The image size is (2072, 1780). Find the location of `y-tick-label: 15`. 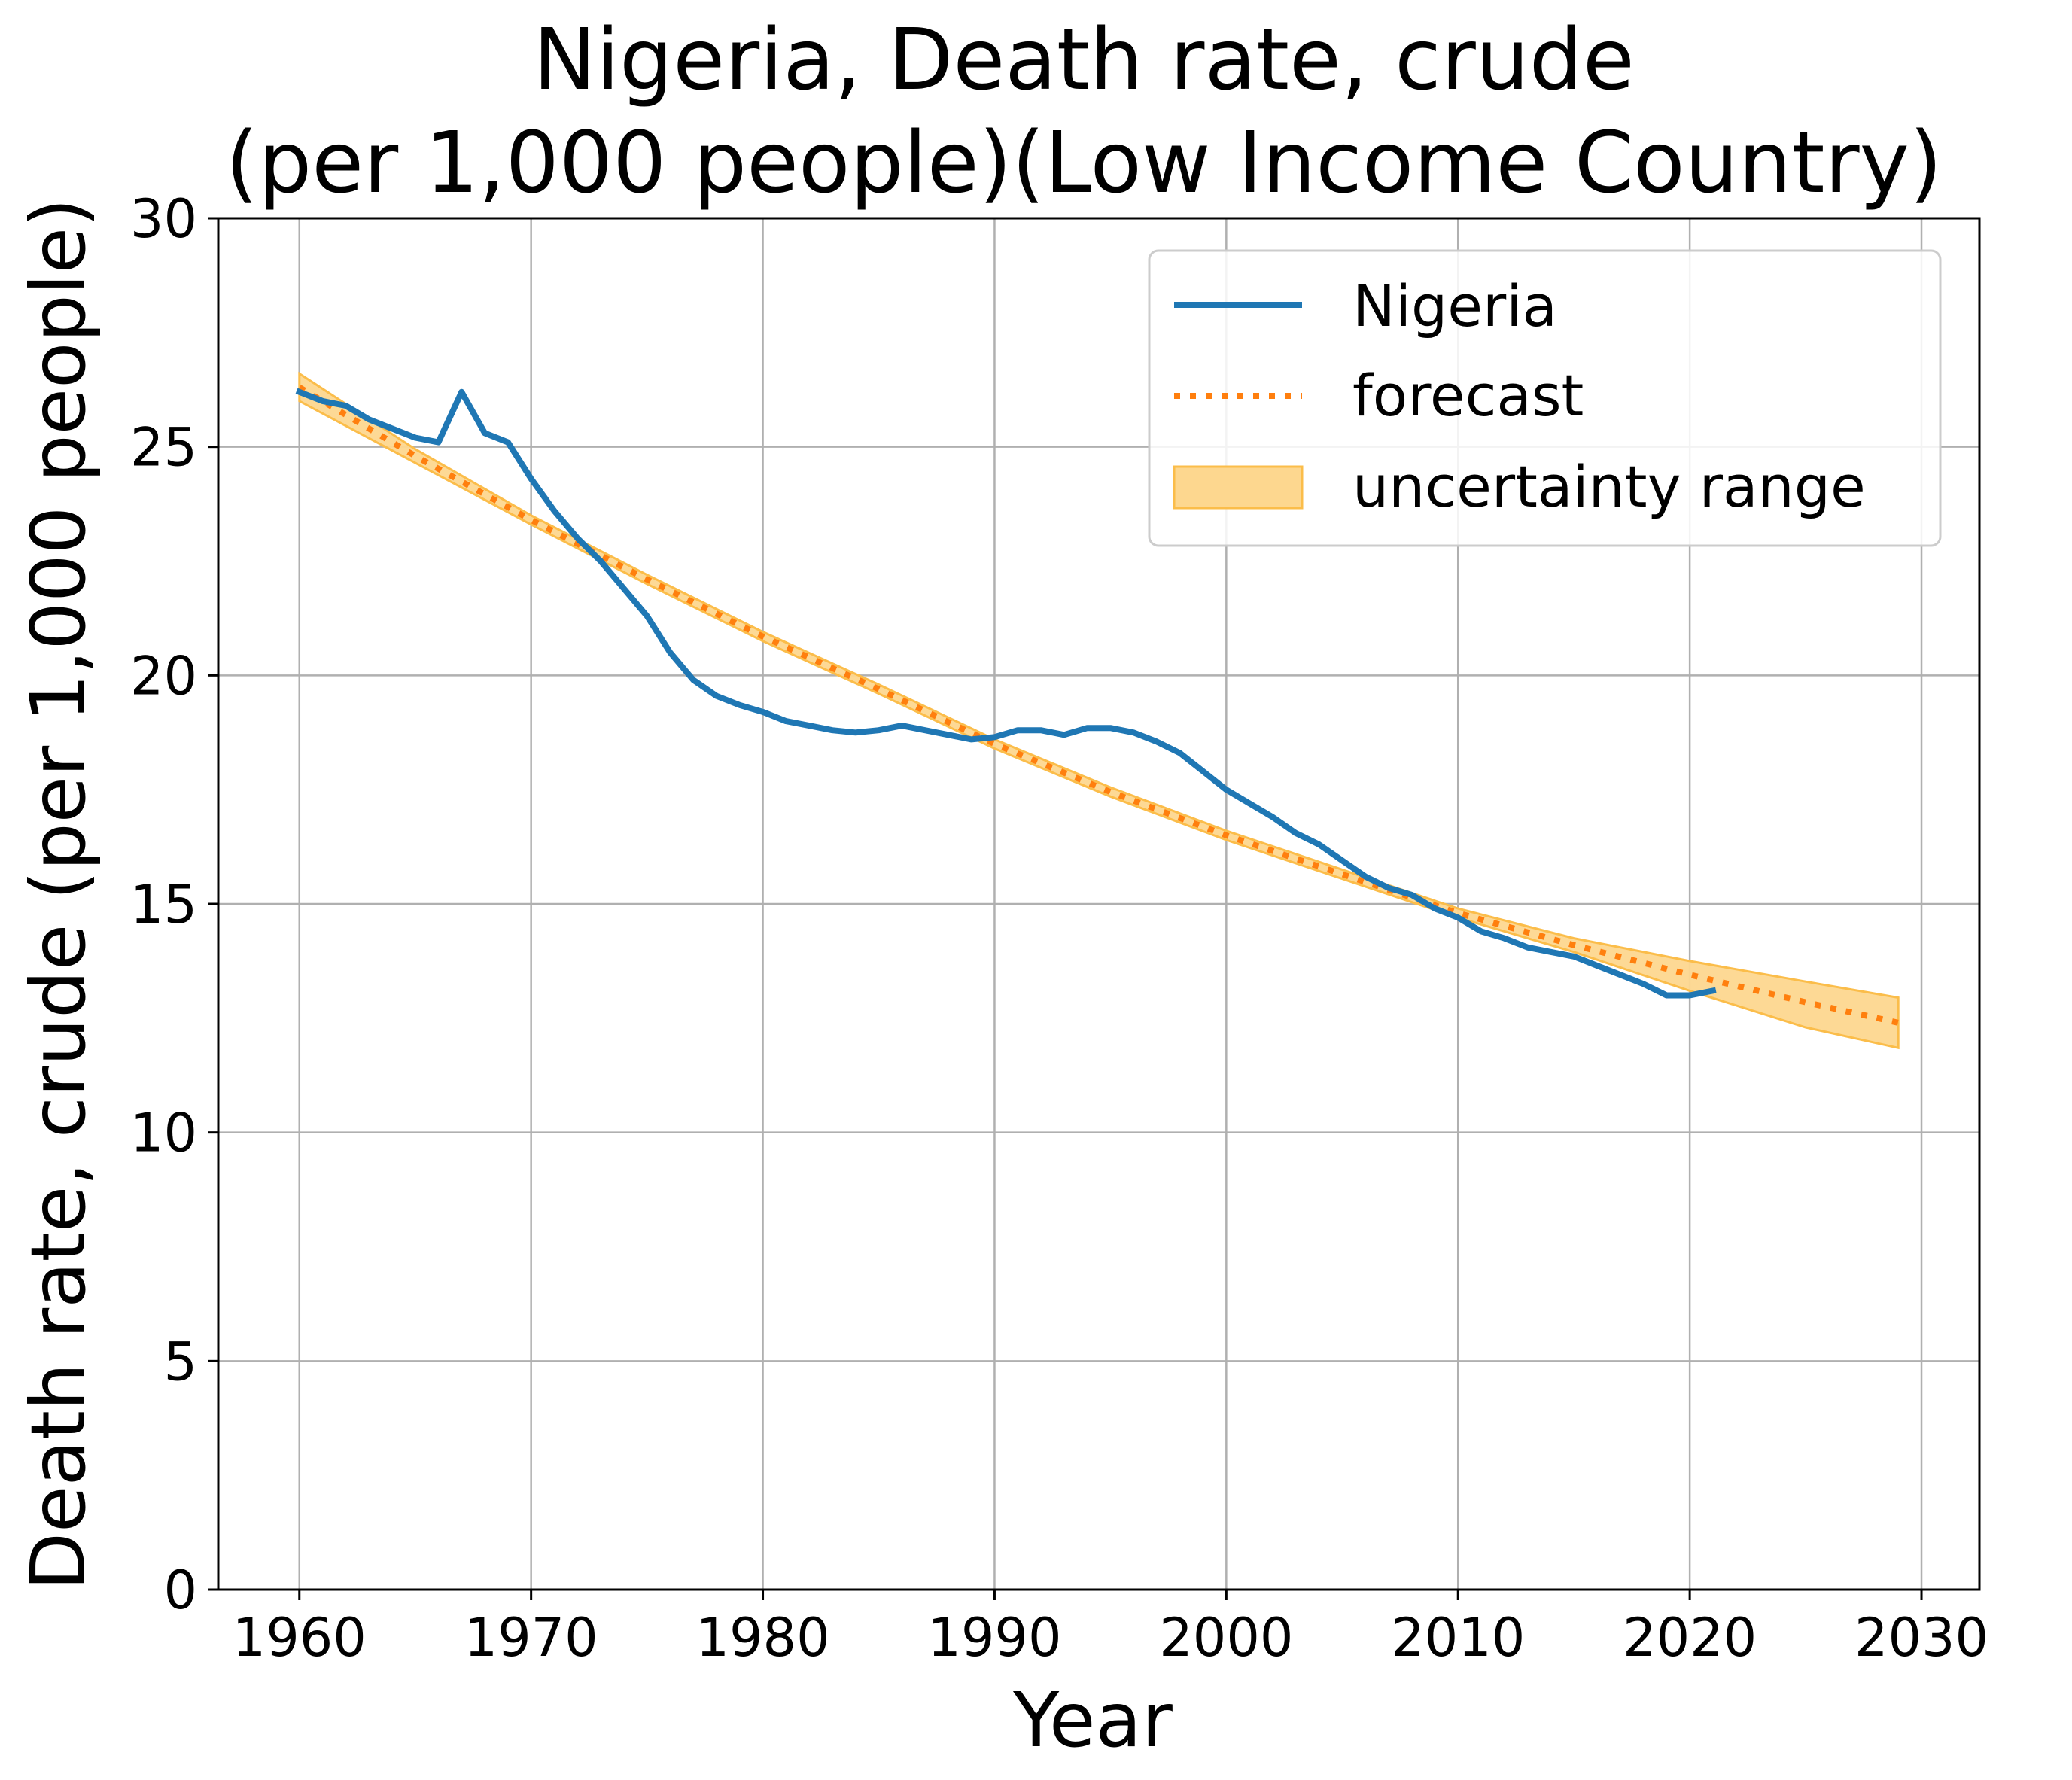

y-tick-label: 15 is located at coordinates (163, 905).